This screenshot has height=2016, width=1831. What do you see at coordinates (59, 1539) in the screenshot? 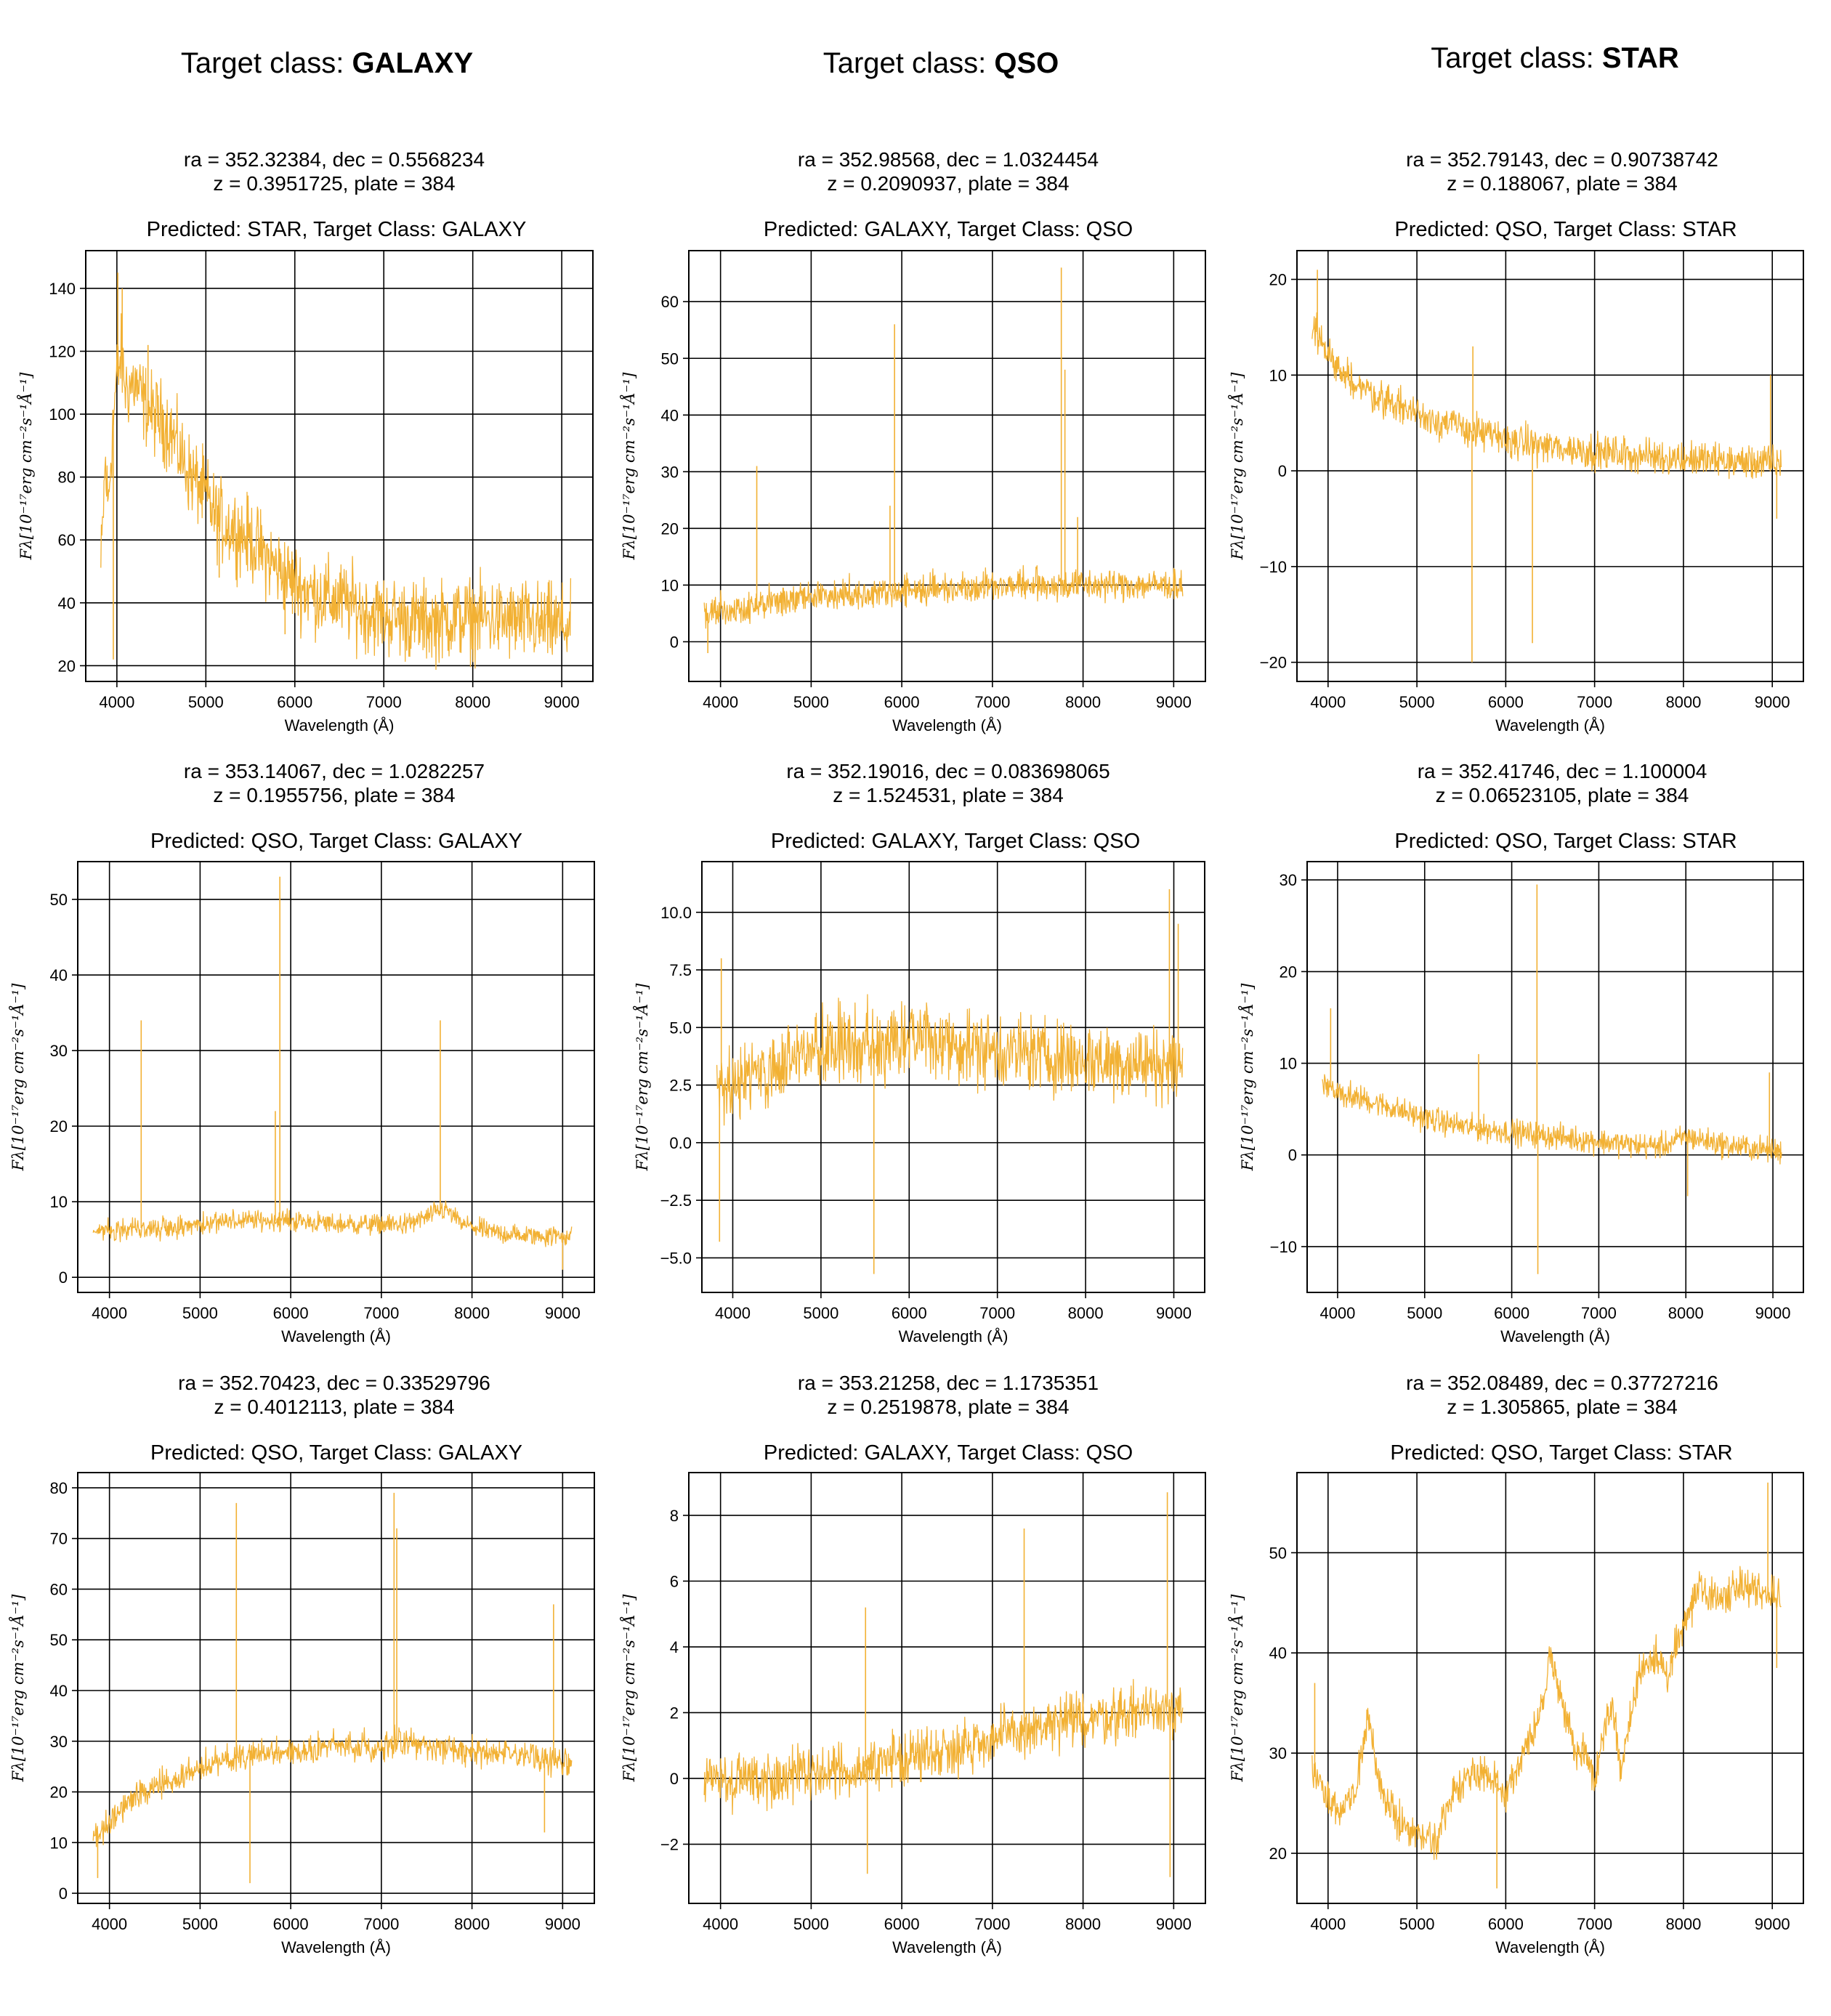
I see `y-tick-label: 70` at bounding box center [59, 1539].